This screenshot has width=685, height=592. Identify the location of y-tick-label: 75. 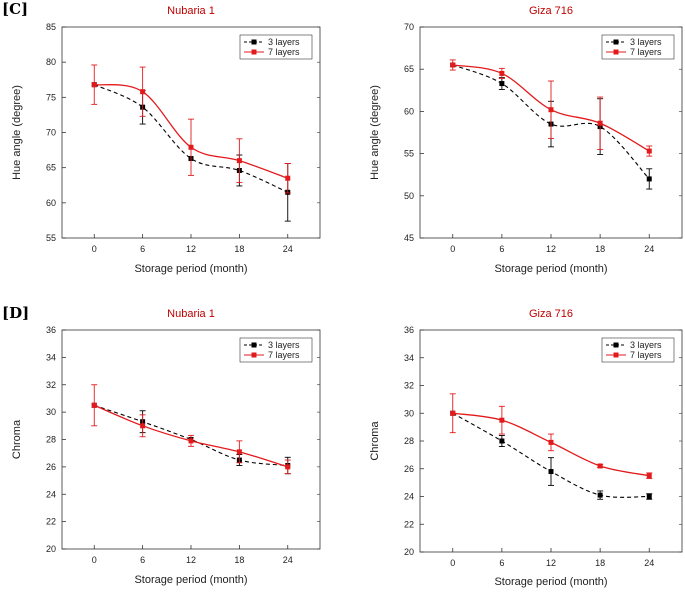
(51, 97).